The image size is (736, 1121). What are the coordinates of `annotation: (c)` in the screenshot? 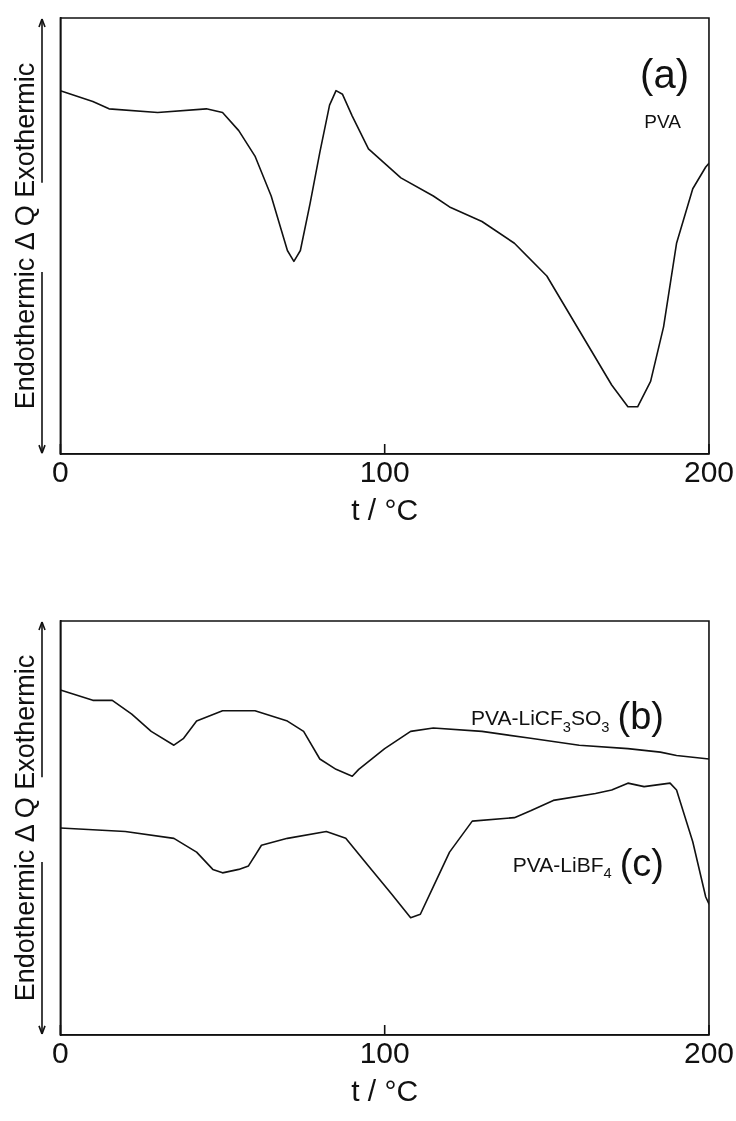 It's located at (641, 863).